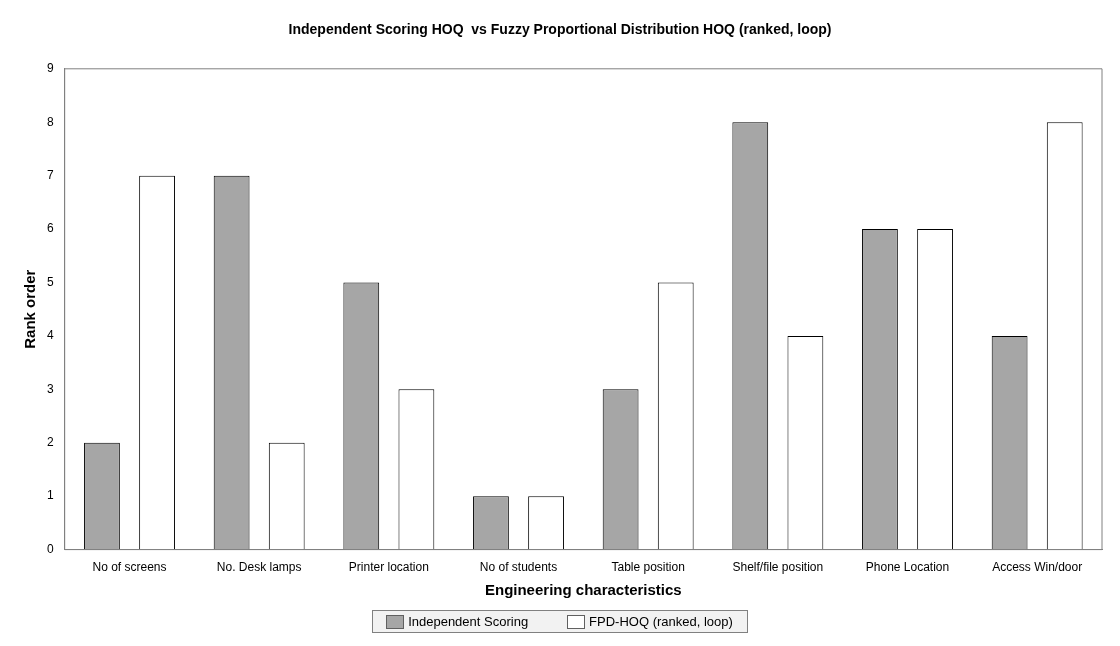 The width and height of the screenshot is (1120, 646). What do you see at coordinates (50, 121) in the screenshot?
I see `y-tick-label: 8` at bounding box center [50, 121].